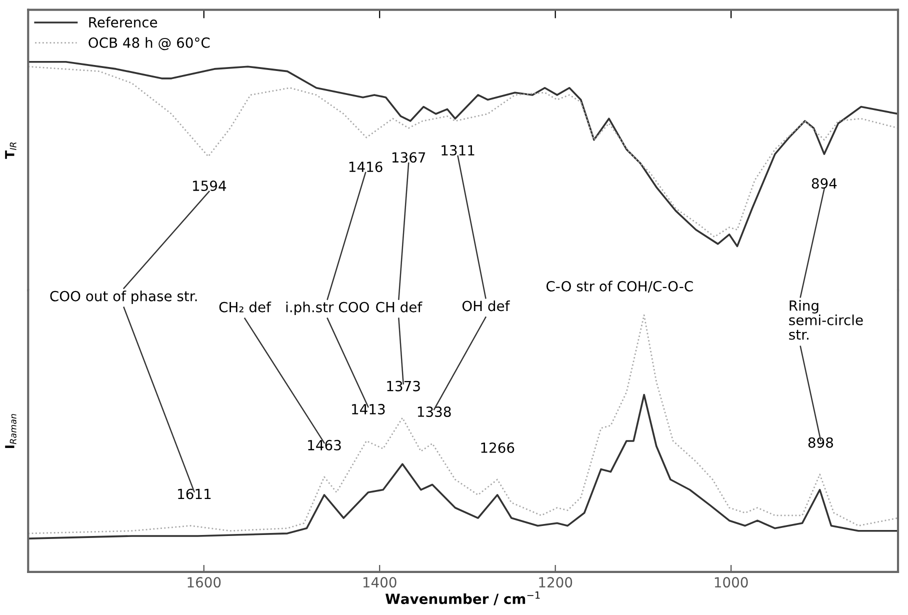 This screenshot has width=908, height=615. I want to click on x-axis-title: Wavenumber / cm$^{−1}$, so click(463, 599).